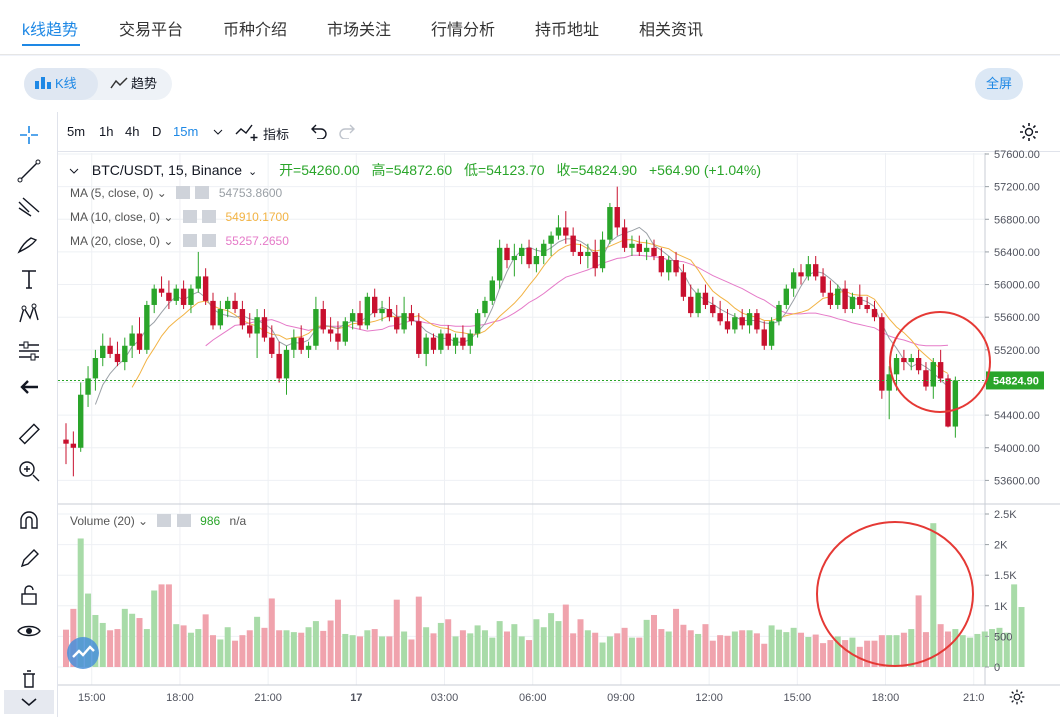  Describe the element at coordinates (250, 193) in the screenshot. I see `ma5-value: 54753.8600` at that location.